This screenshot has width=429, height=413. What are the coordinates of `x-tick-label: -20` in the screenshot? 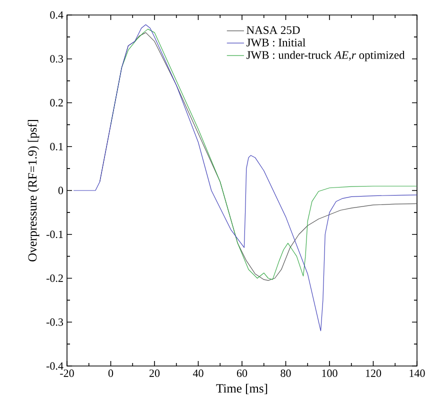 It's located at (67, 373).